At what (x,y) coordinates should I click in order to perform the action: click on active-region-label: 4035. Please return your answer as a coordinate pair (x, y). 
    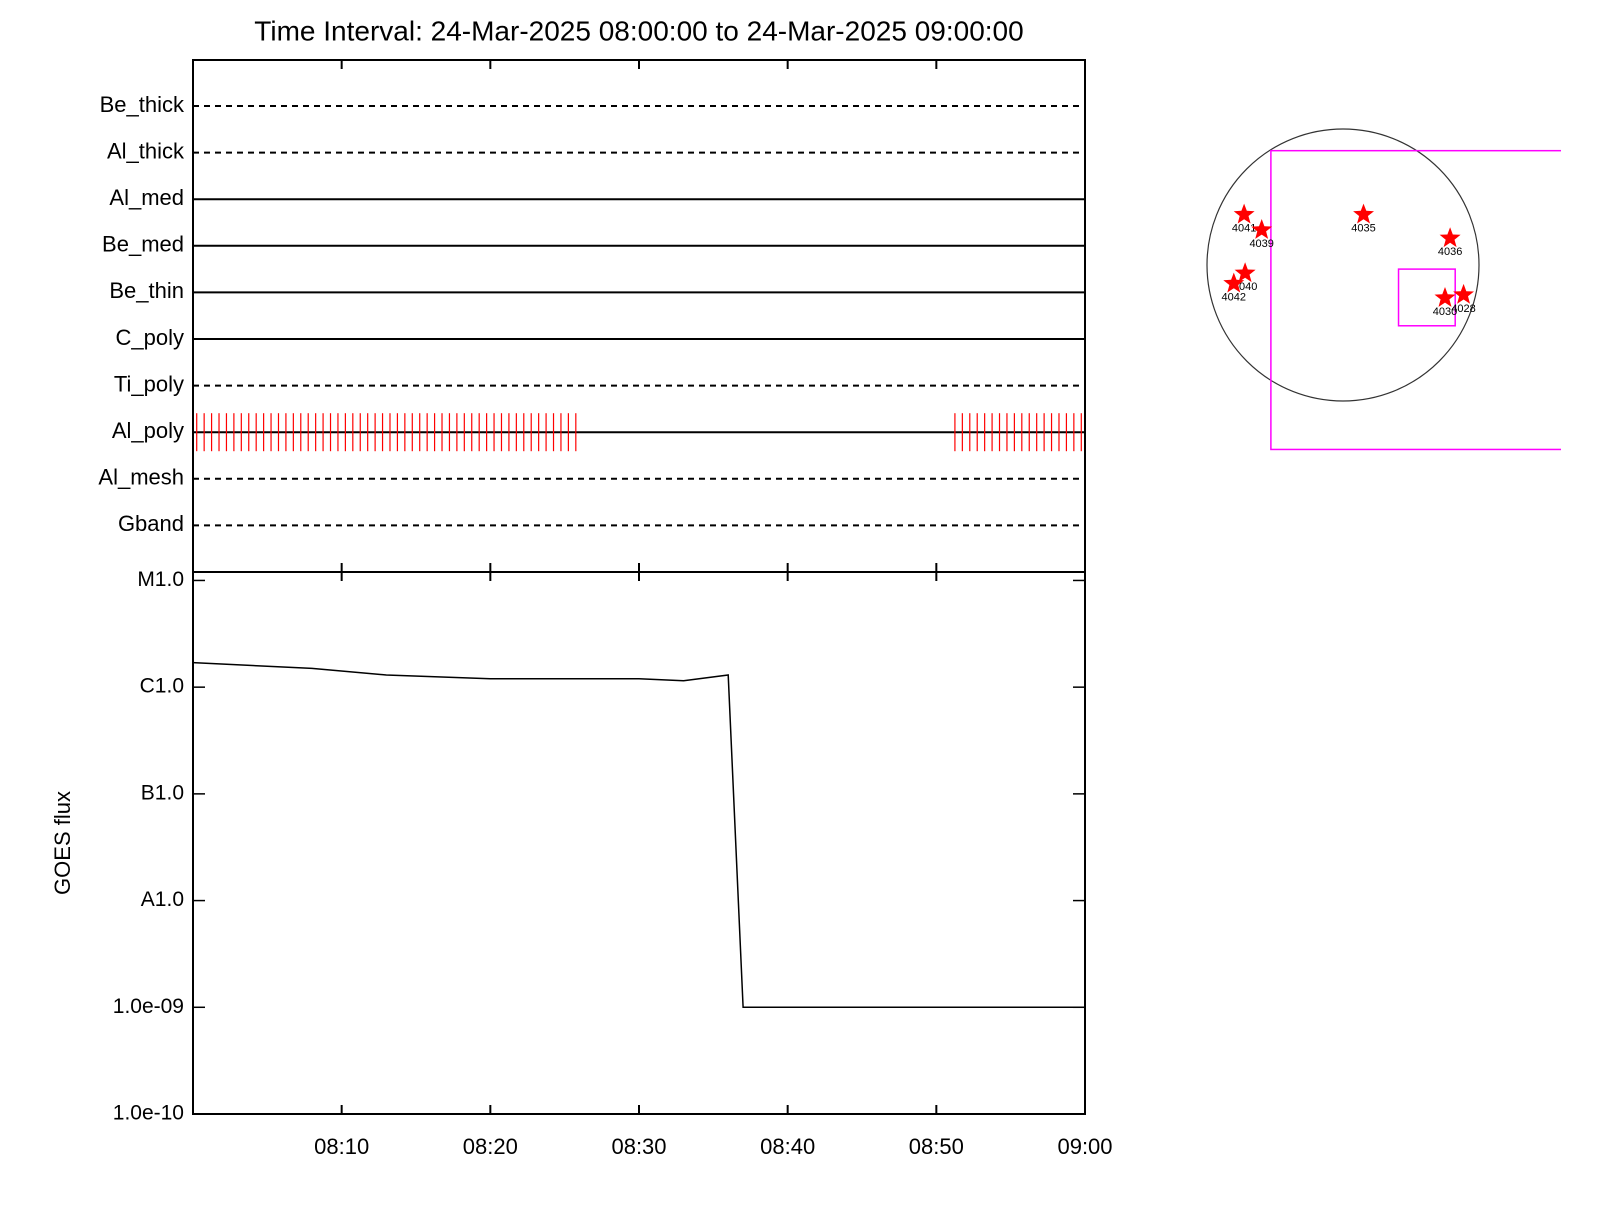
    Looking at the image, I should click on (1363, 228).